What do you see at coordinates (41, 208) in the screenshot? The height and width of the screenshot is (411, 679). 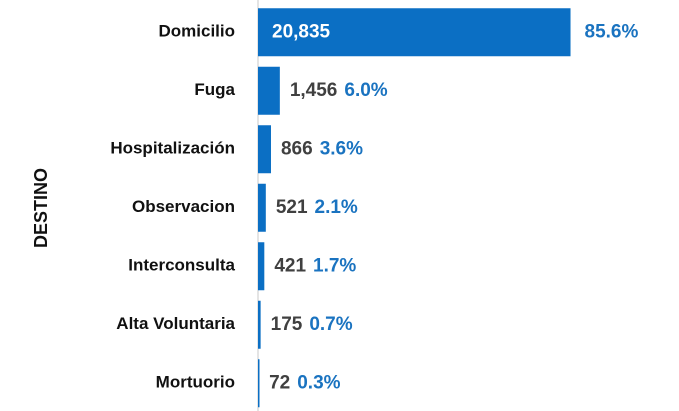 I see `y-axis-label: DESTINO` at bounding box center [41, 208].